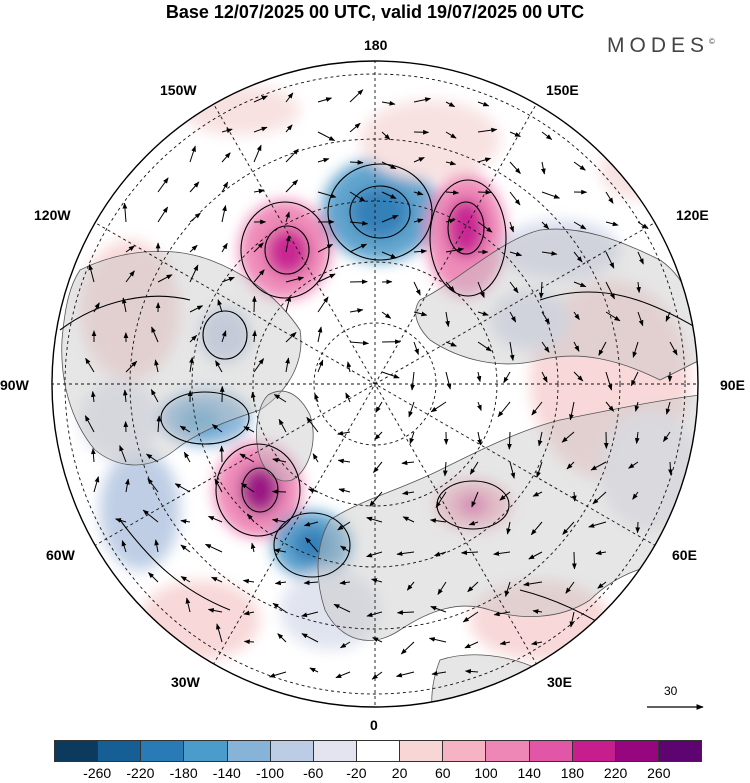  Describe the element at coordinates (562, 90) in the screenshot. I see `lon-label-150e: 150E` at that location.